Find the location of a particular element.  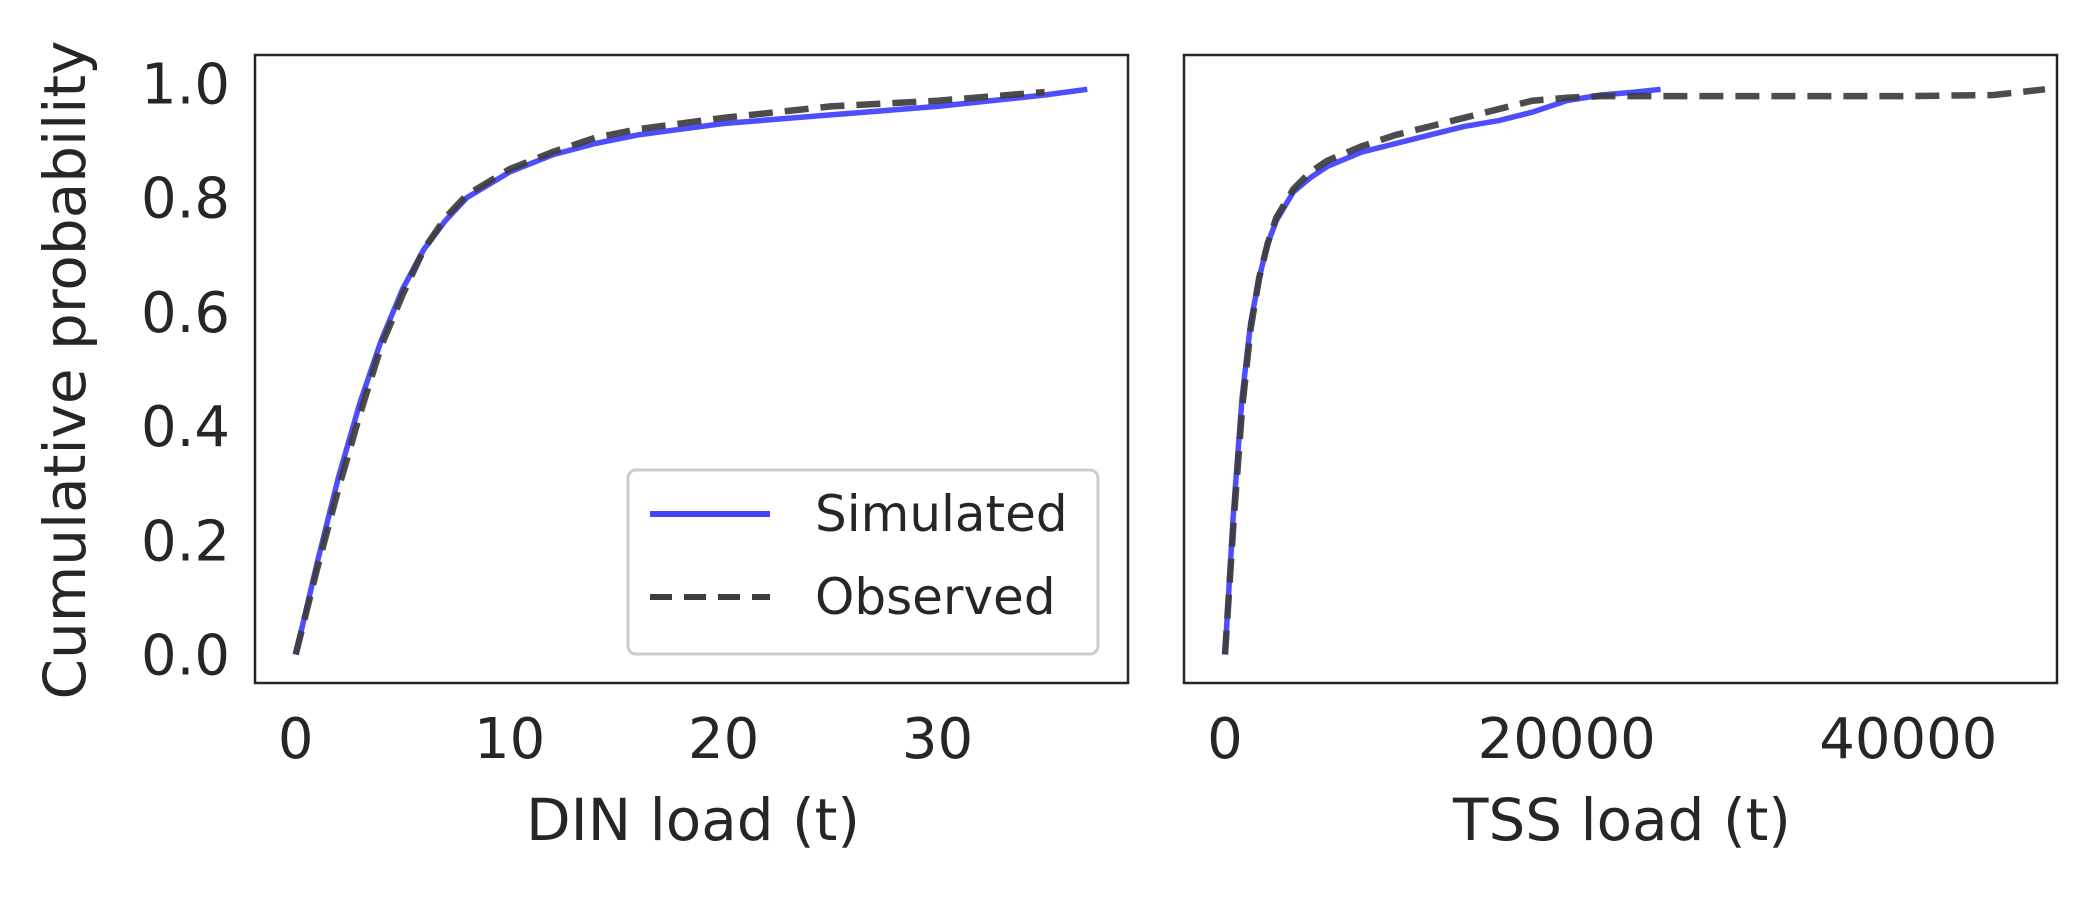

x-tick-label: 30 is located at coordinates (937, 739).